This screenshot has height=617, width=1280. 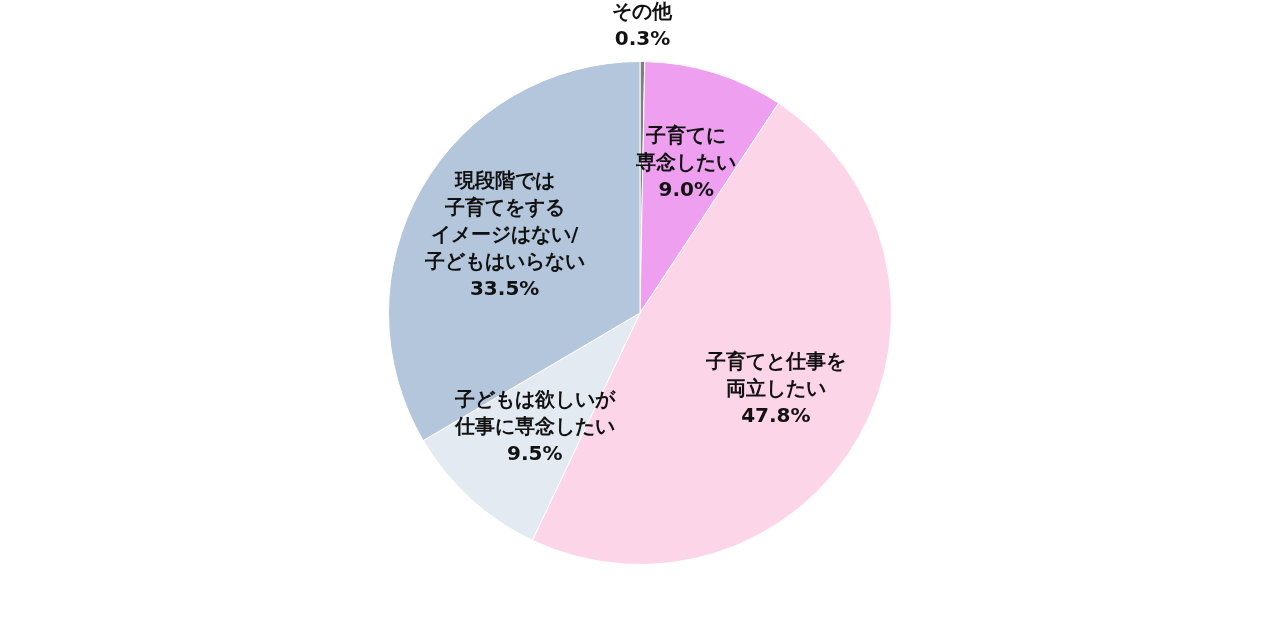 I want to click on slice-label: 子どもは欲しいが仕事に専念したい, so click(x=534, y=413).